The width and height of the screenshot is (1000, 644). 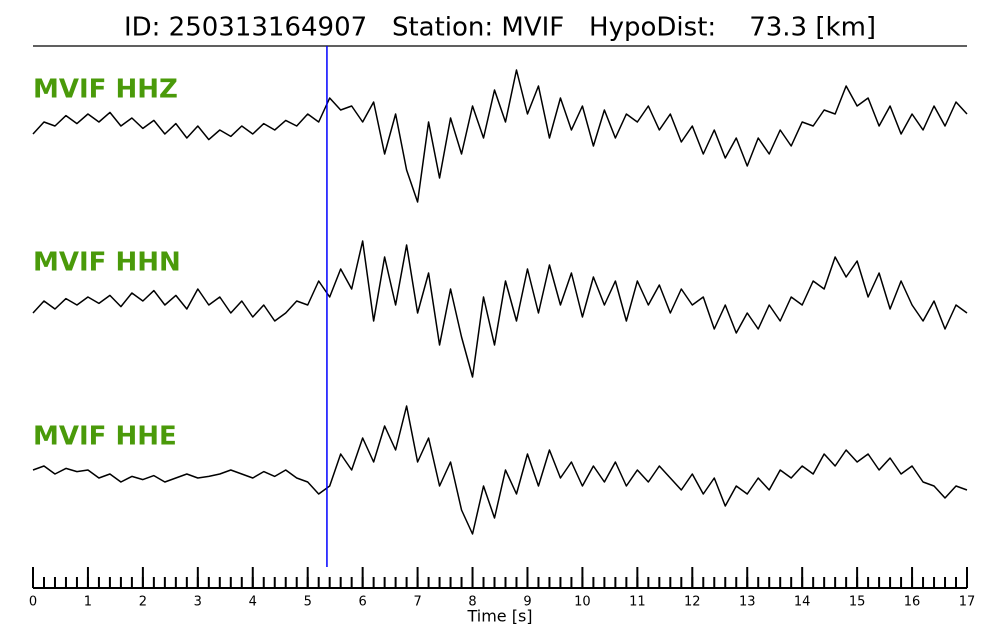 What do you see at coordinates (802, 602) in the screenshot?
I see `x-tick-label: 14` at bounding box center [802, 602].